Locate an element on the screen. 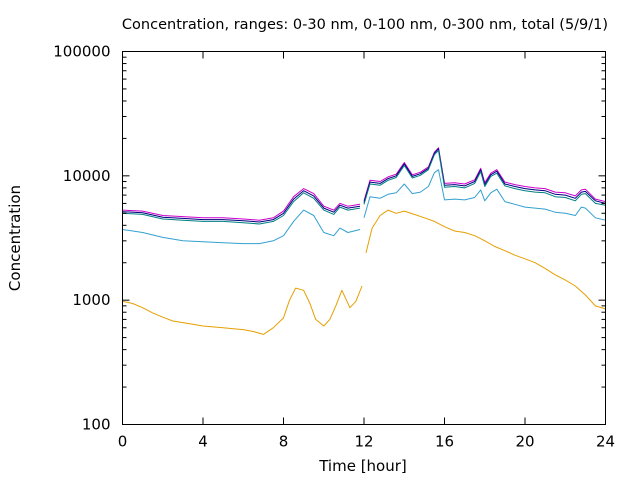  y-tick-label: 1000 is located at coordinates (91, 300).